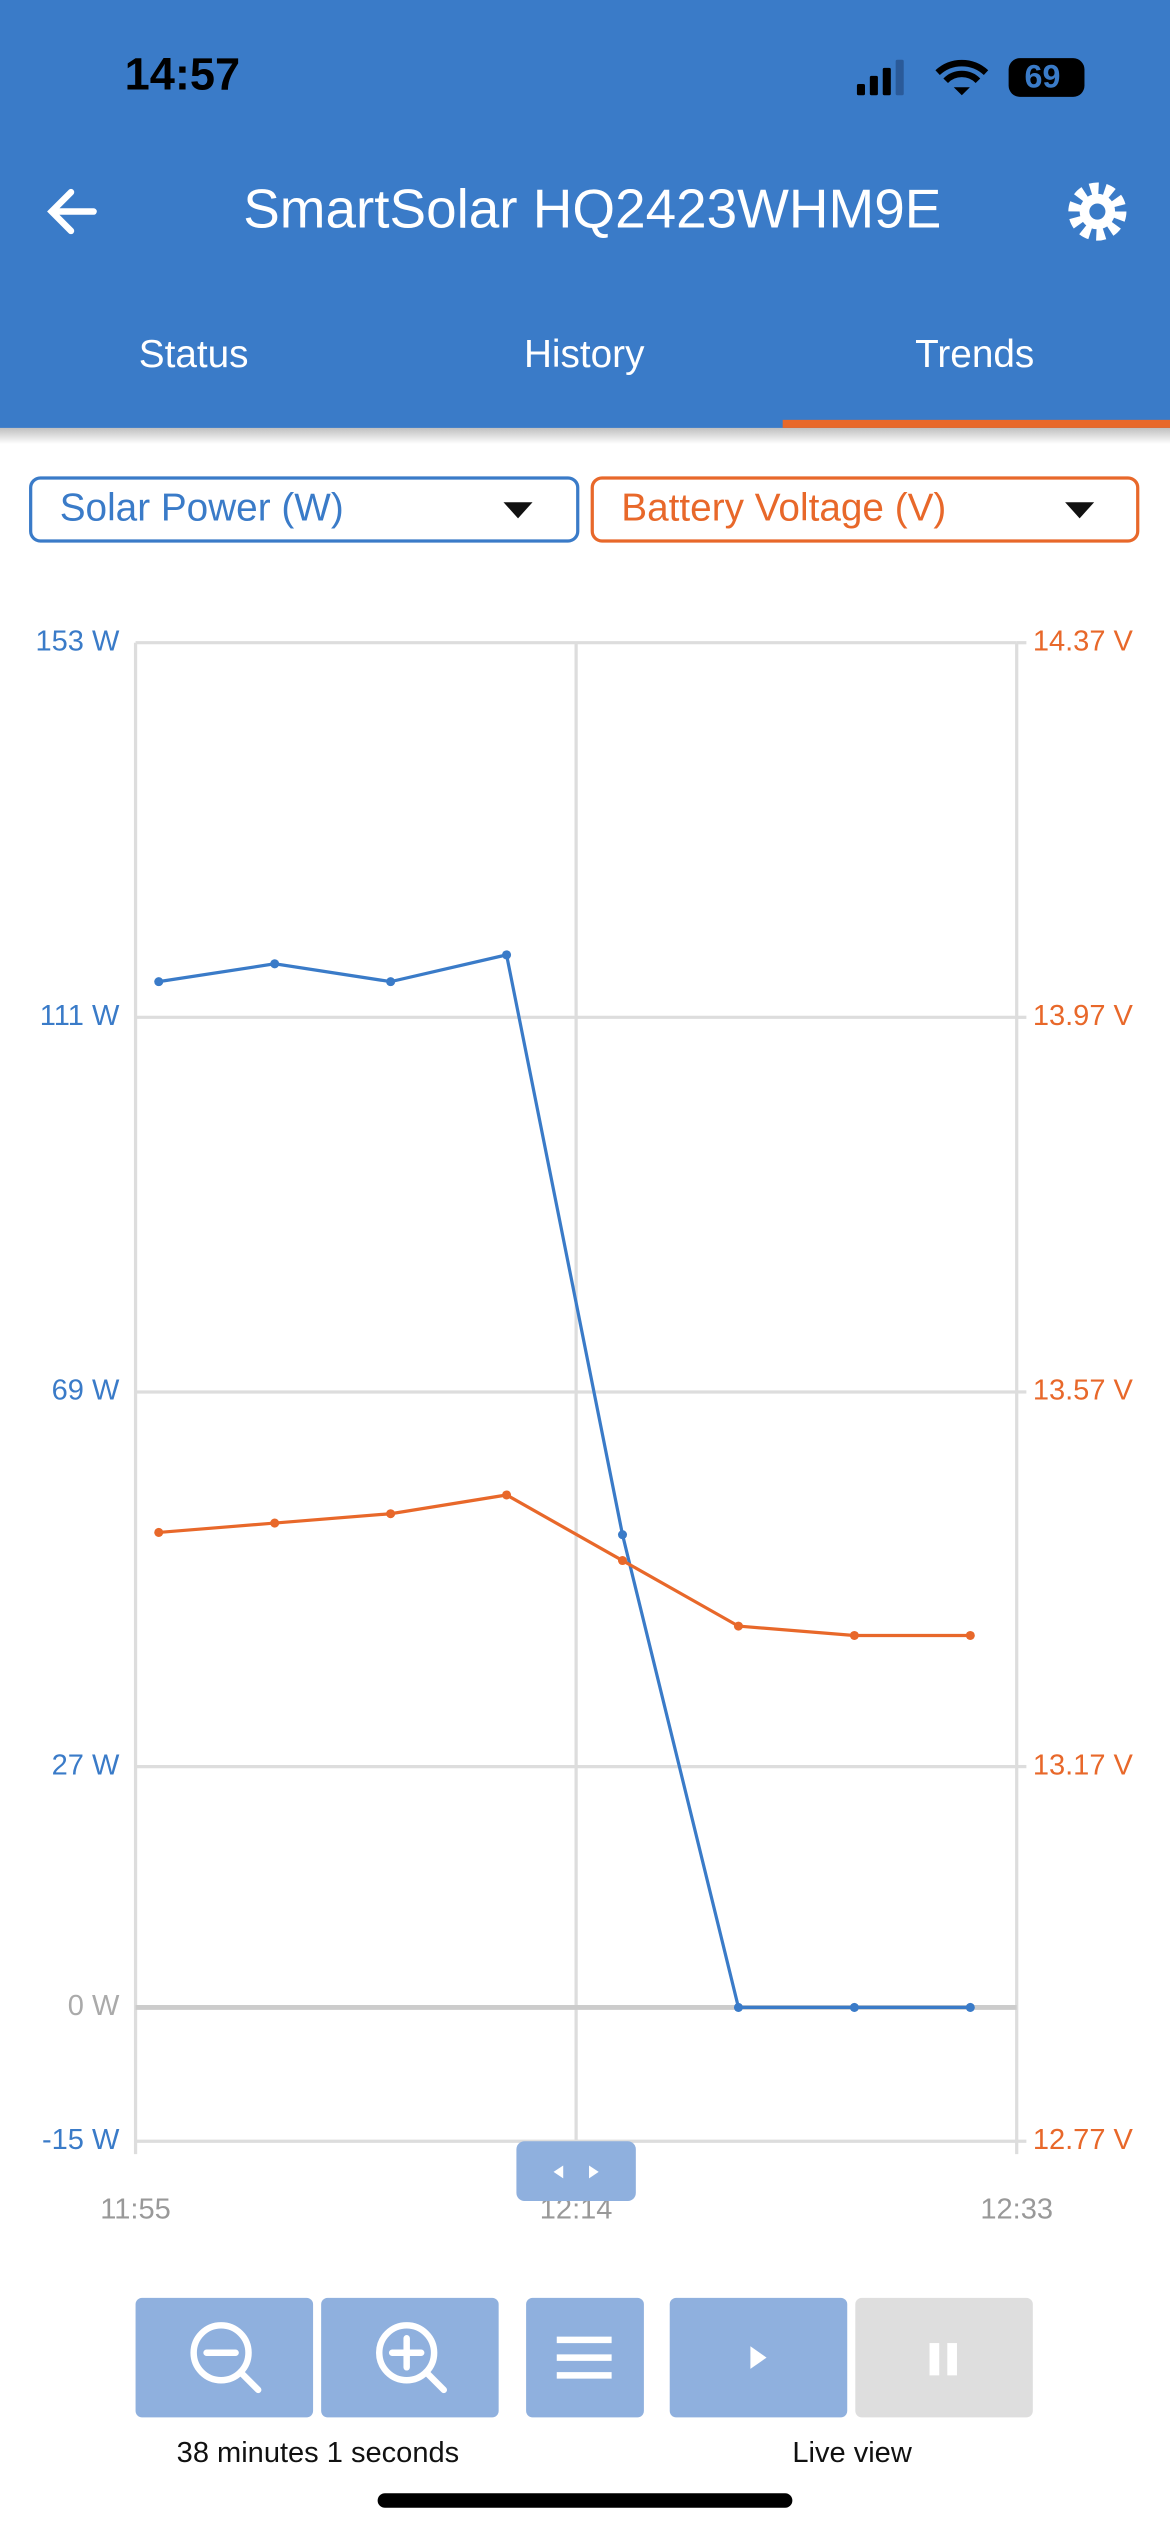  Describe the element at coordinates (72, 211) in the screenshot. I see `back-button` at that location.